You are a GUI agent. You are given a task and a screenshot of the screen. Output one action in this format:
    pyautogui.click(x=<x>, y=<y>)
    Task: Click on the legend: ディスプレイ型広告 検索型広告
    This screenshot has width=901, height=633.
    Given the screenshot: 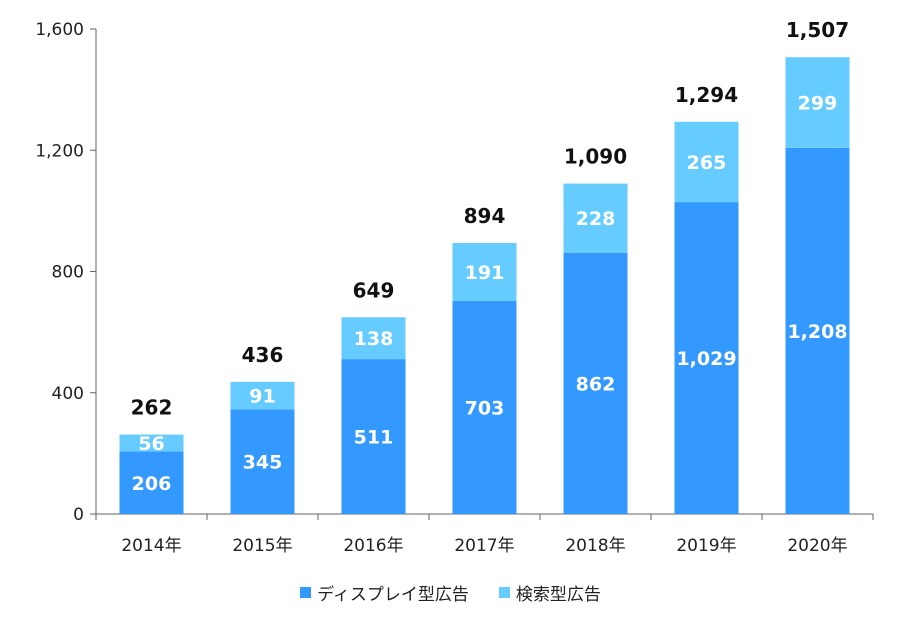 What is the action you would take?
    pyautogui.click(x=450, y=592)
    